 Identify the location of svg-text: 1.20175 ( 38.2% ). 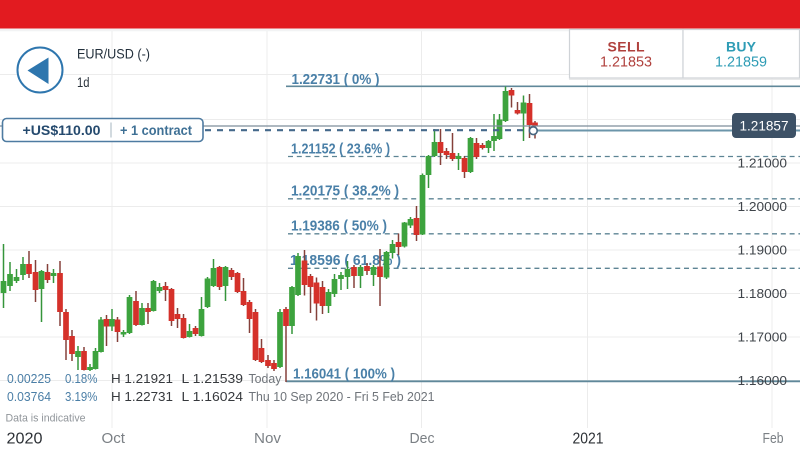
(345, 192).